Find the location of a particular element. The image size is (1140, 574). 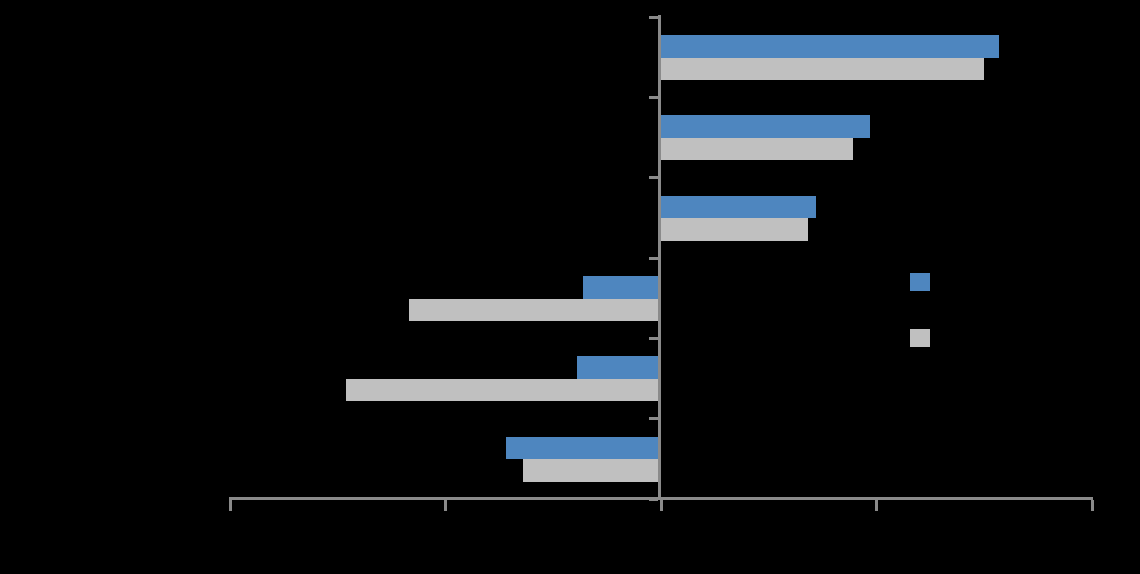

bar-series2-cat1 is located at coordinates (823, 68).